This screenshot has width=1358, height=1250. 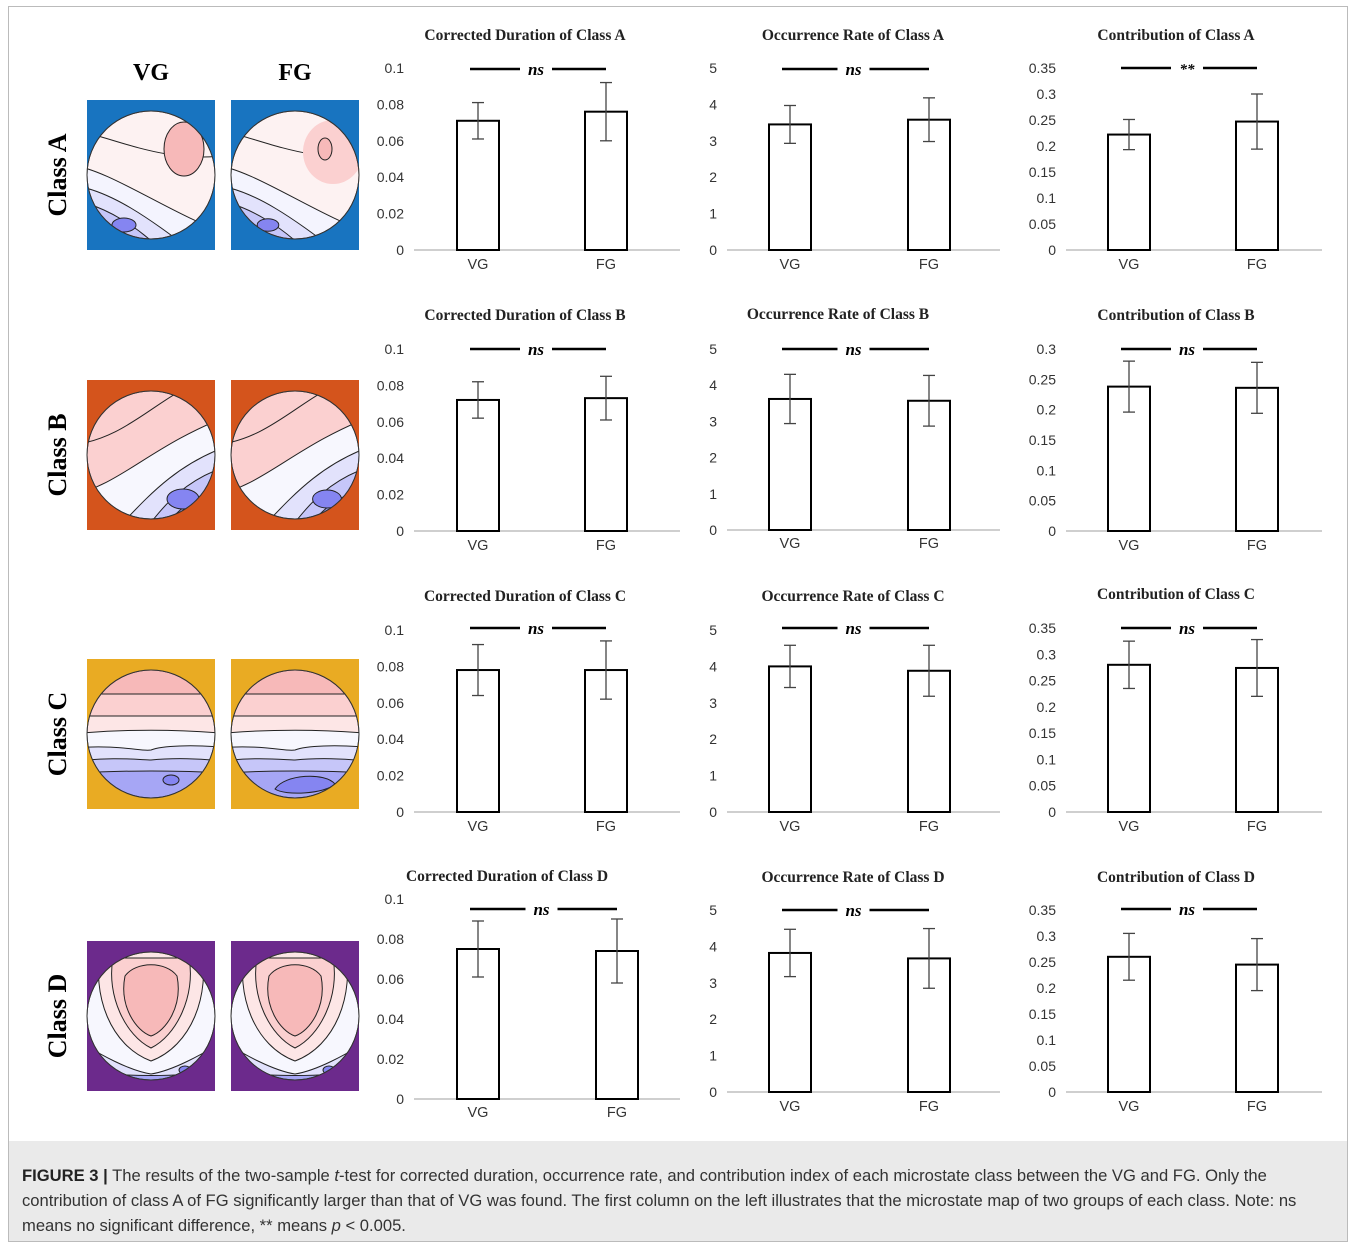 I want to click on caption-t: t, so click(x=336, y=1175).